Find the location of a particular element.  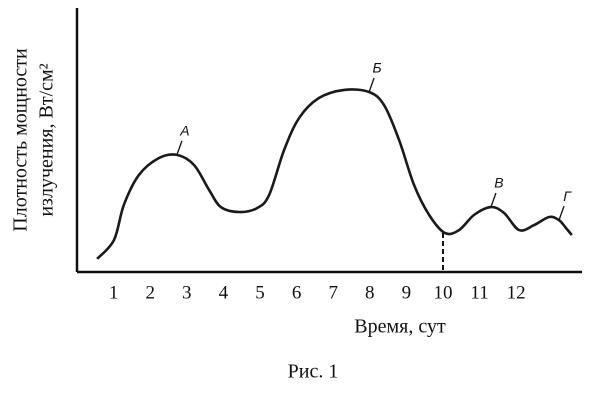

annotation: А is located at coordinates (184, 131).